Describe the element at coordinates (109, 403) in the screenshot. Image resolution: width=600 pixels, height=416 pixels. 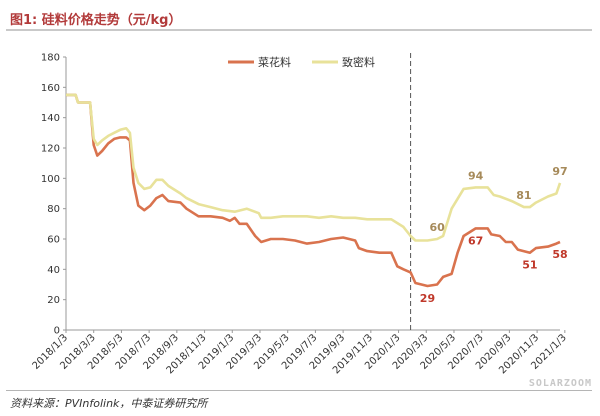
I see `source-note: 资料来源：PVInfolink，中泰证券研究所` at that location.